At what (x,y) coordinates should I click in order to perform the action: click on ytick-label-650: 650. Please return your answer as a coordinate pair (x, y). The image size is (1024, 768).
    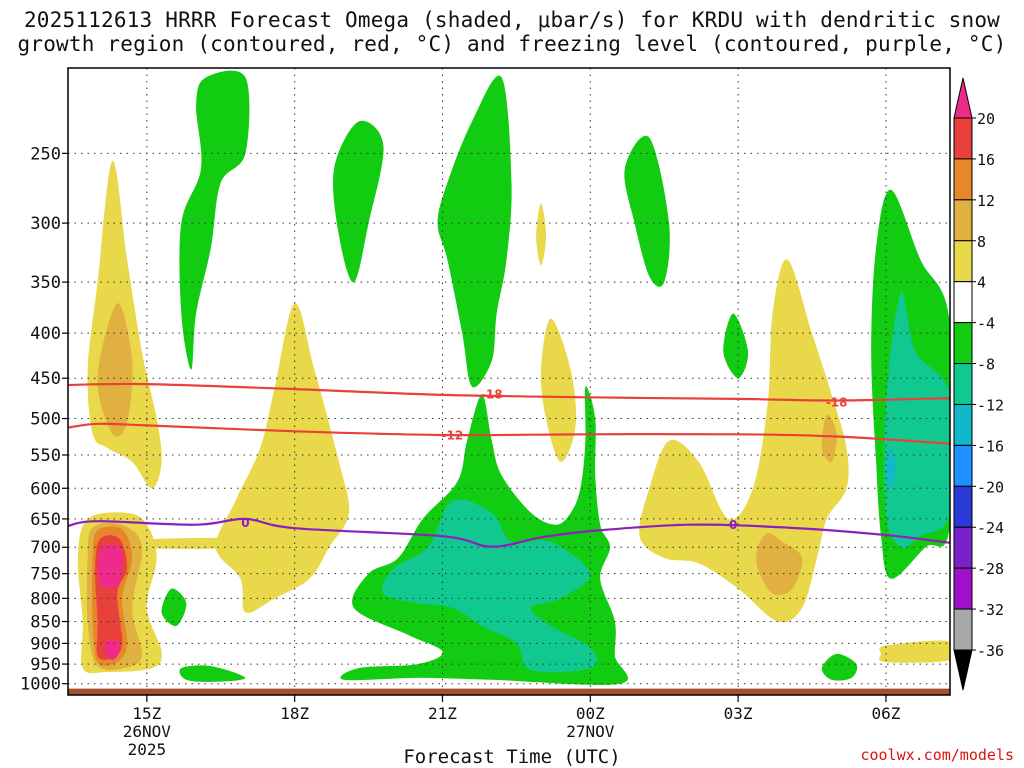
    Looking at the image, I should click on (45, 520).